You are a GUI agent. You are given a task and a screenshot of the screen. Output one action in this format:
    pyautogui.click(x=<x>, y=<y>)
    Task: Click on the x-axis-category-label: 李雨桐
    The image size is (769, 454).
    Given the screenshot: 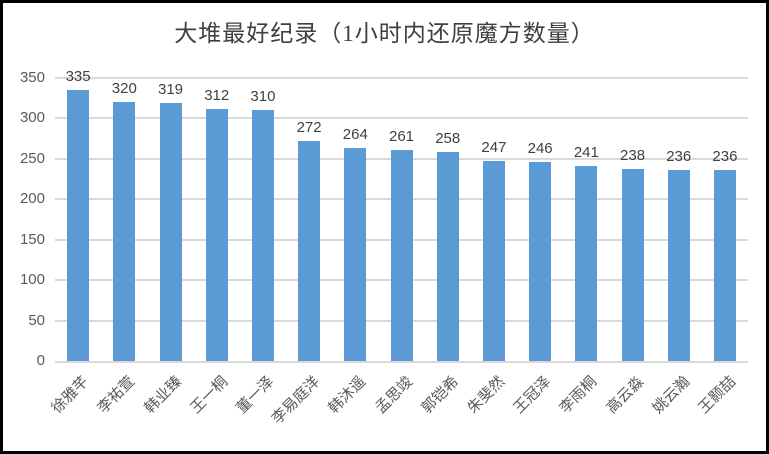 What is the action you would take?
    pyautogui.click(x=578, y=395)
    